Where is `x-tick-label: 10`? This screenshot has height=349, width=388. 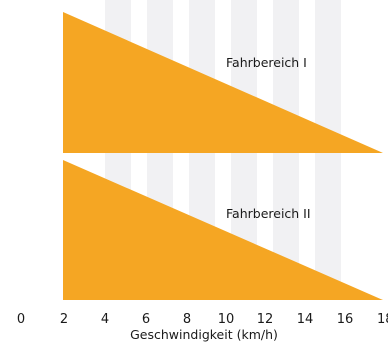 x-tick-label: 10 is located at coordinates (226, 319).